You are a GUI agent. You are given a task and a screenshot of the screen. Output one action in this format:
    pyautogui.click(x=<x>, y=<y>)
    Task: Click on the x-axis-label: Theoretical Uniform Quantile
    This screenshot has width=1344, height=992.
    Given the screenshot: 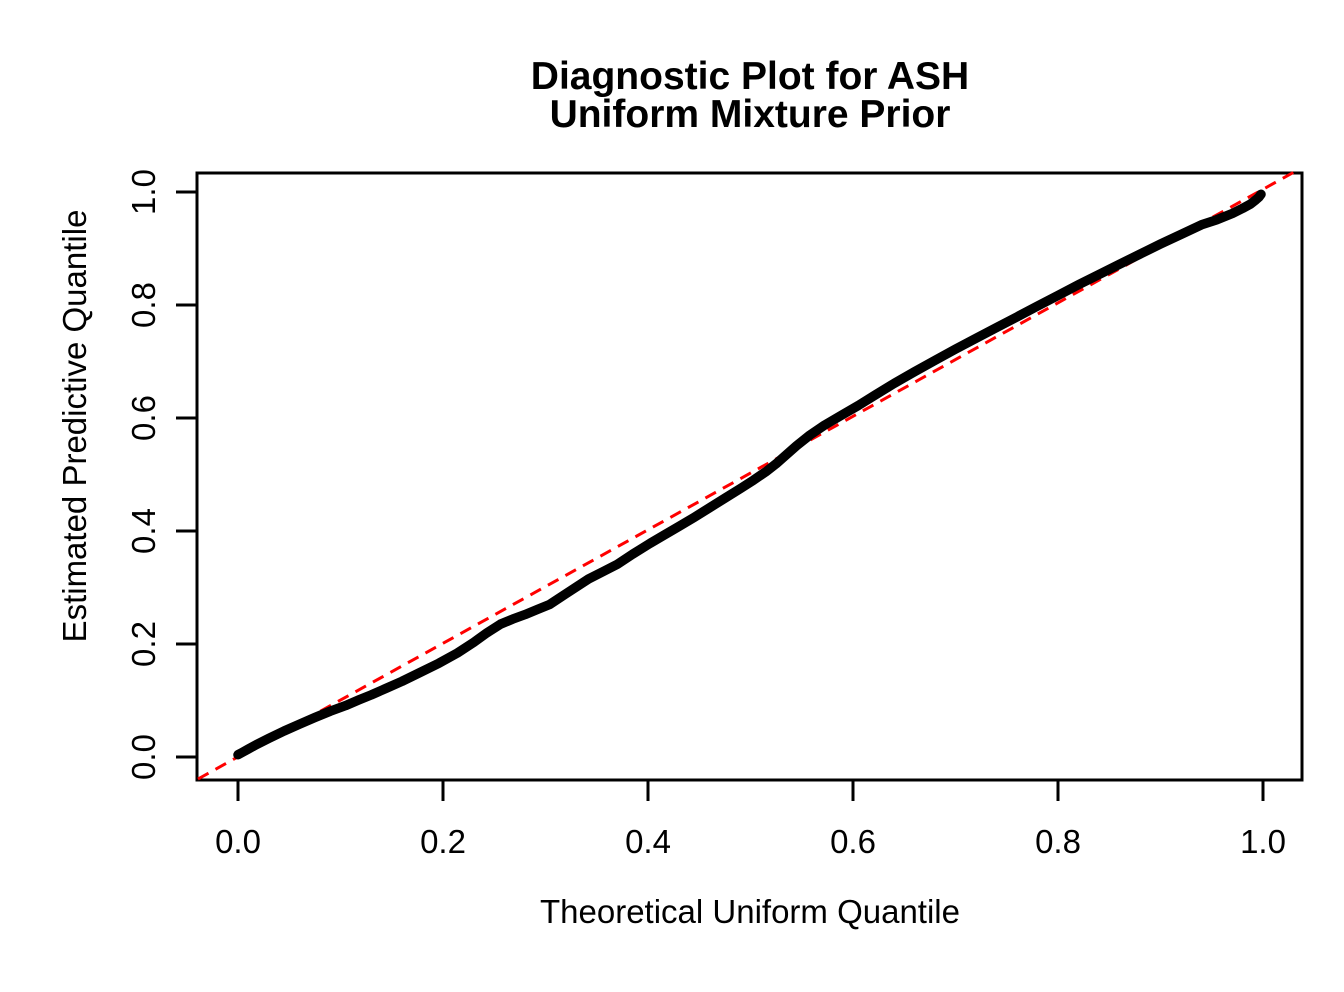 What is the action you would take?
    pyautogui.click(x=750, y=911)
    